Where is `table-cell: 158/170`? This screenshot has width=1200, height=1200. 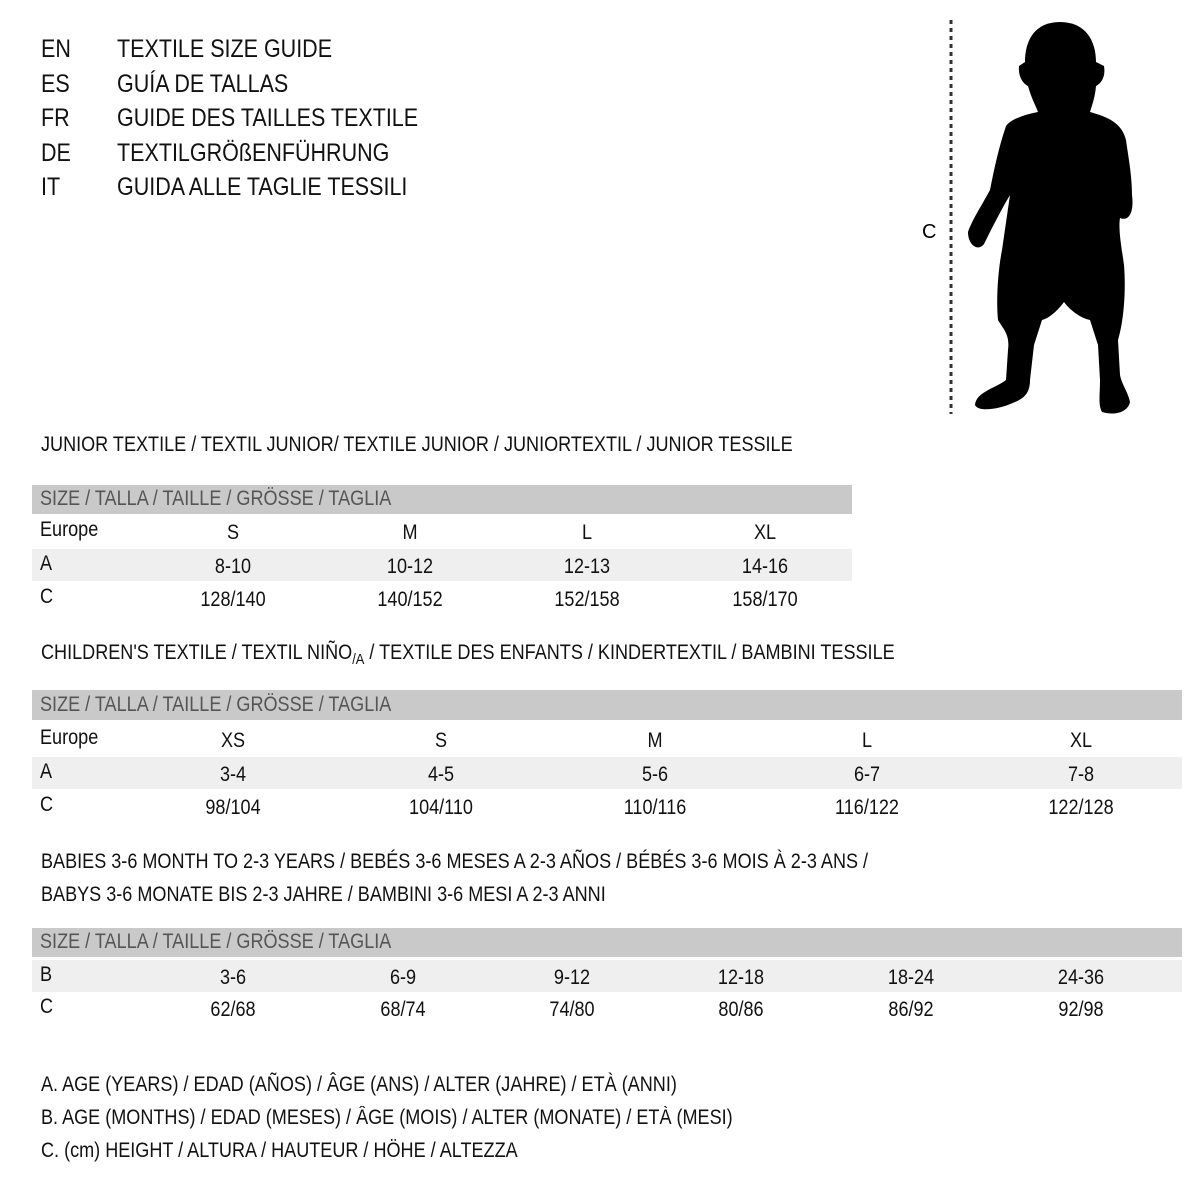
table-cell: 158/170 is located at coordinates (765, 599).